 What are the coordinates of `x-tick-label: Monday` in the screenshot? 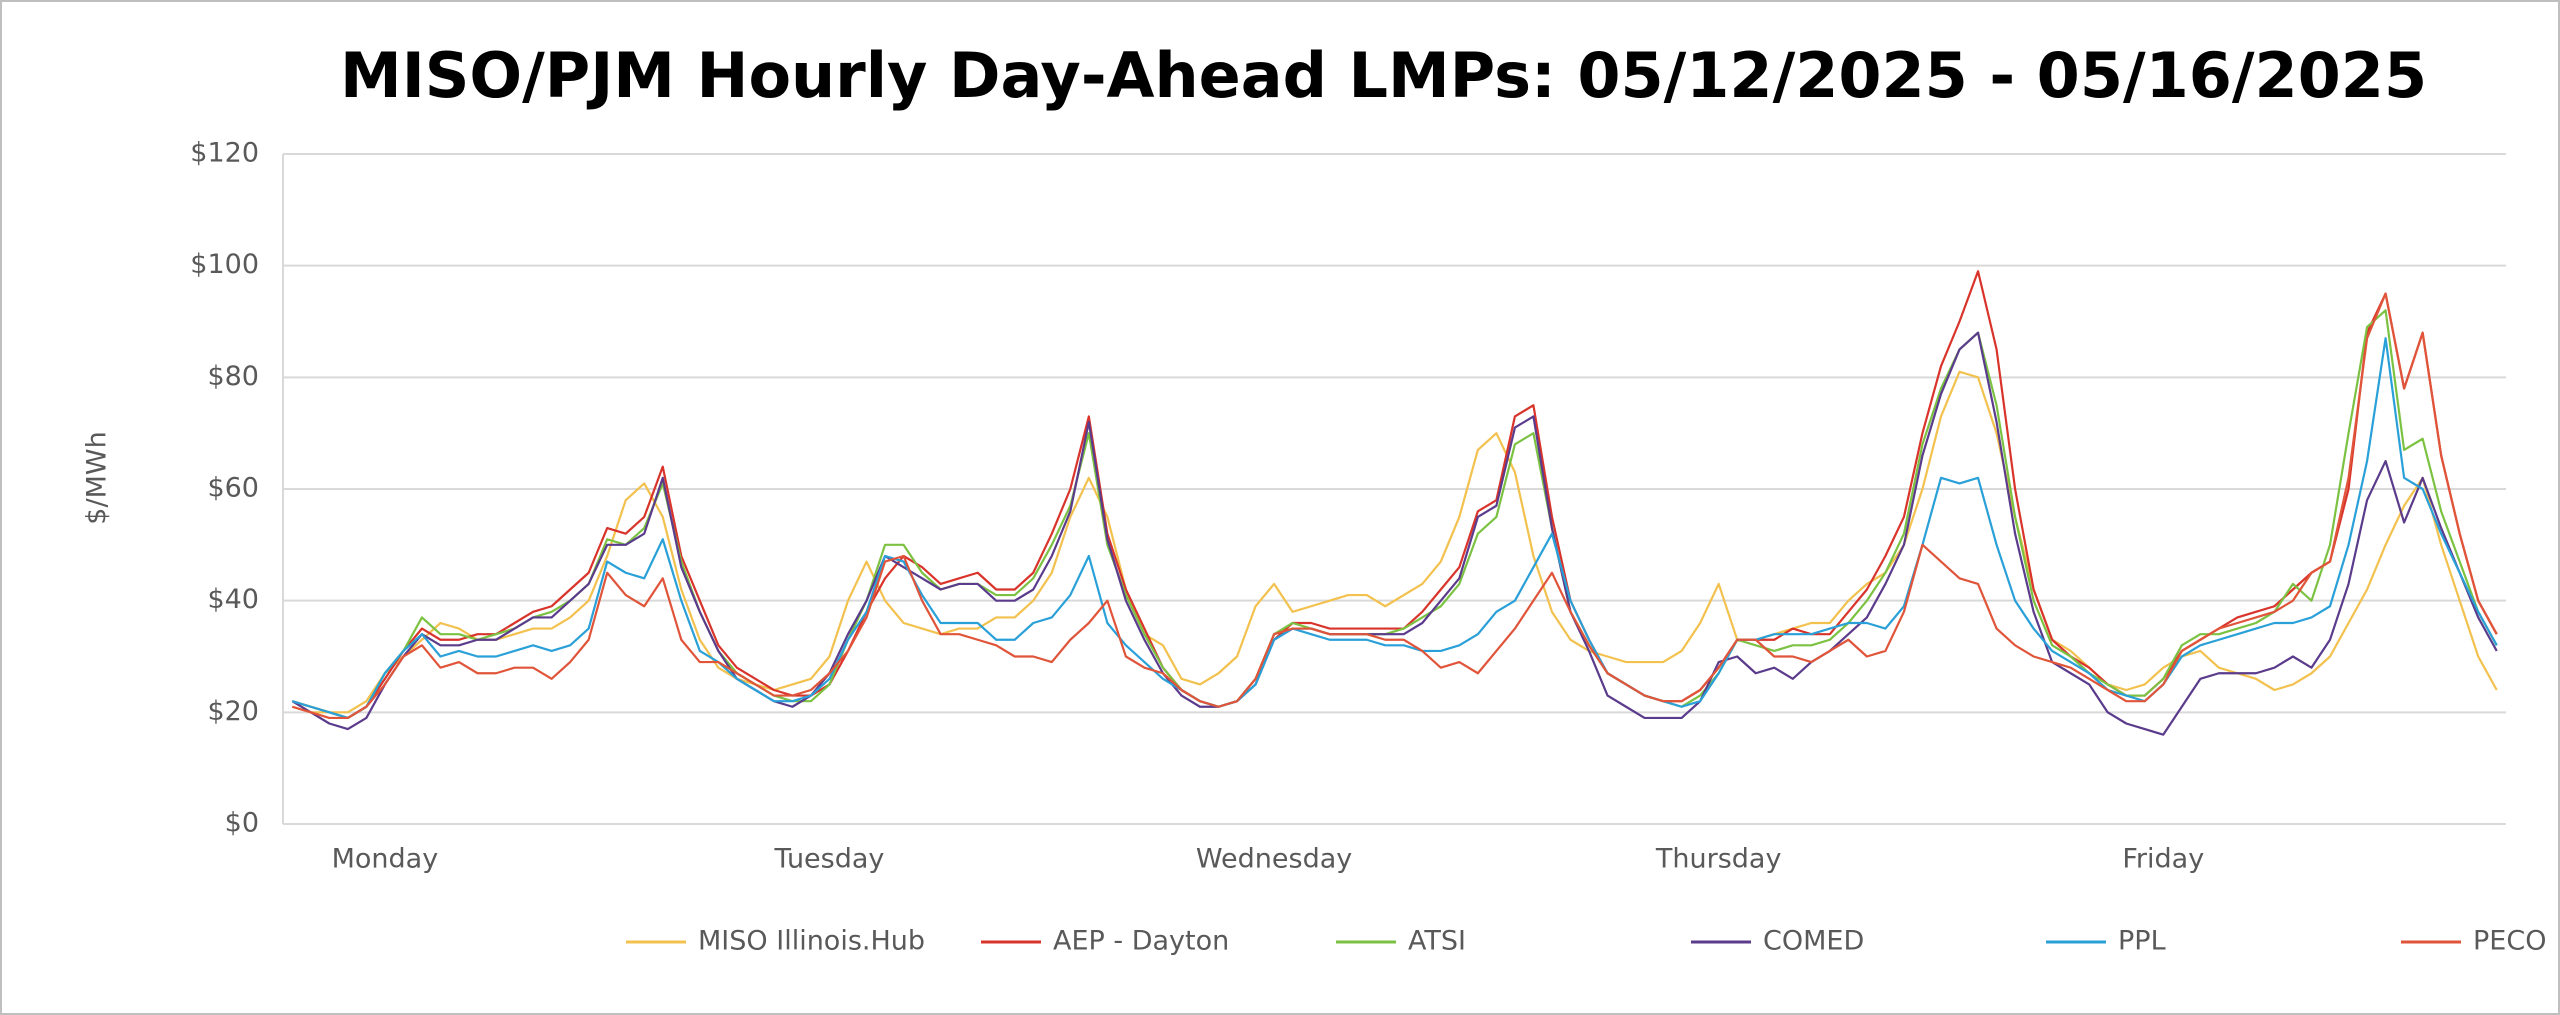 It's located at (385, 859).